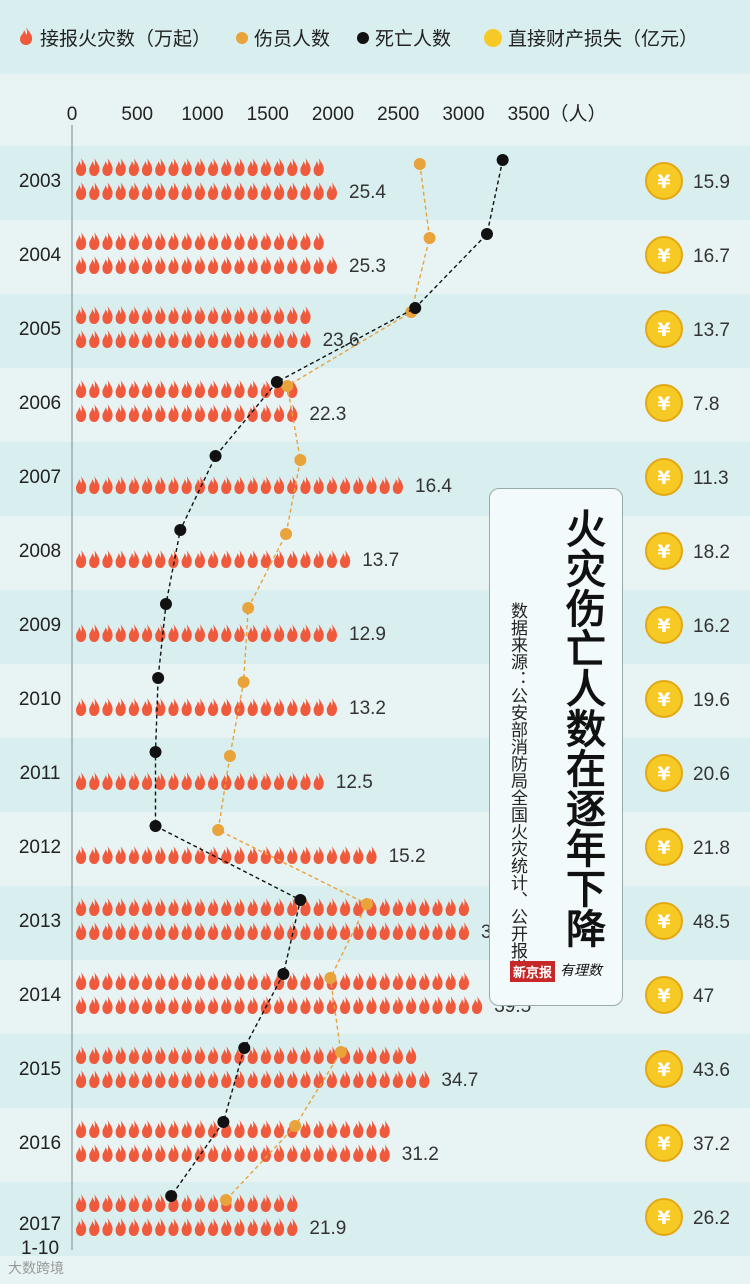 Image resolution: width=750 pixels, height=1284 pixels. What do you see at coordinates (327, 1228) in the screenshot?
I see `fires-value-label: 21.9` at bounding box center [327, 1228].